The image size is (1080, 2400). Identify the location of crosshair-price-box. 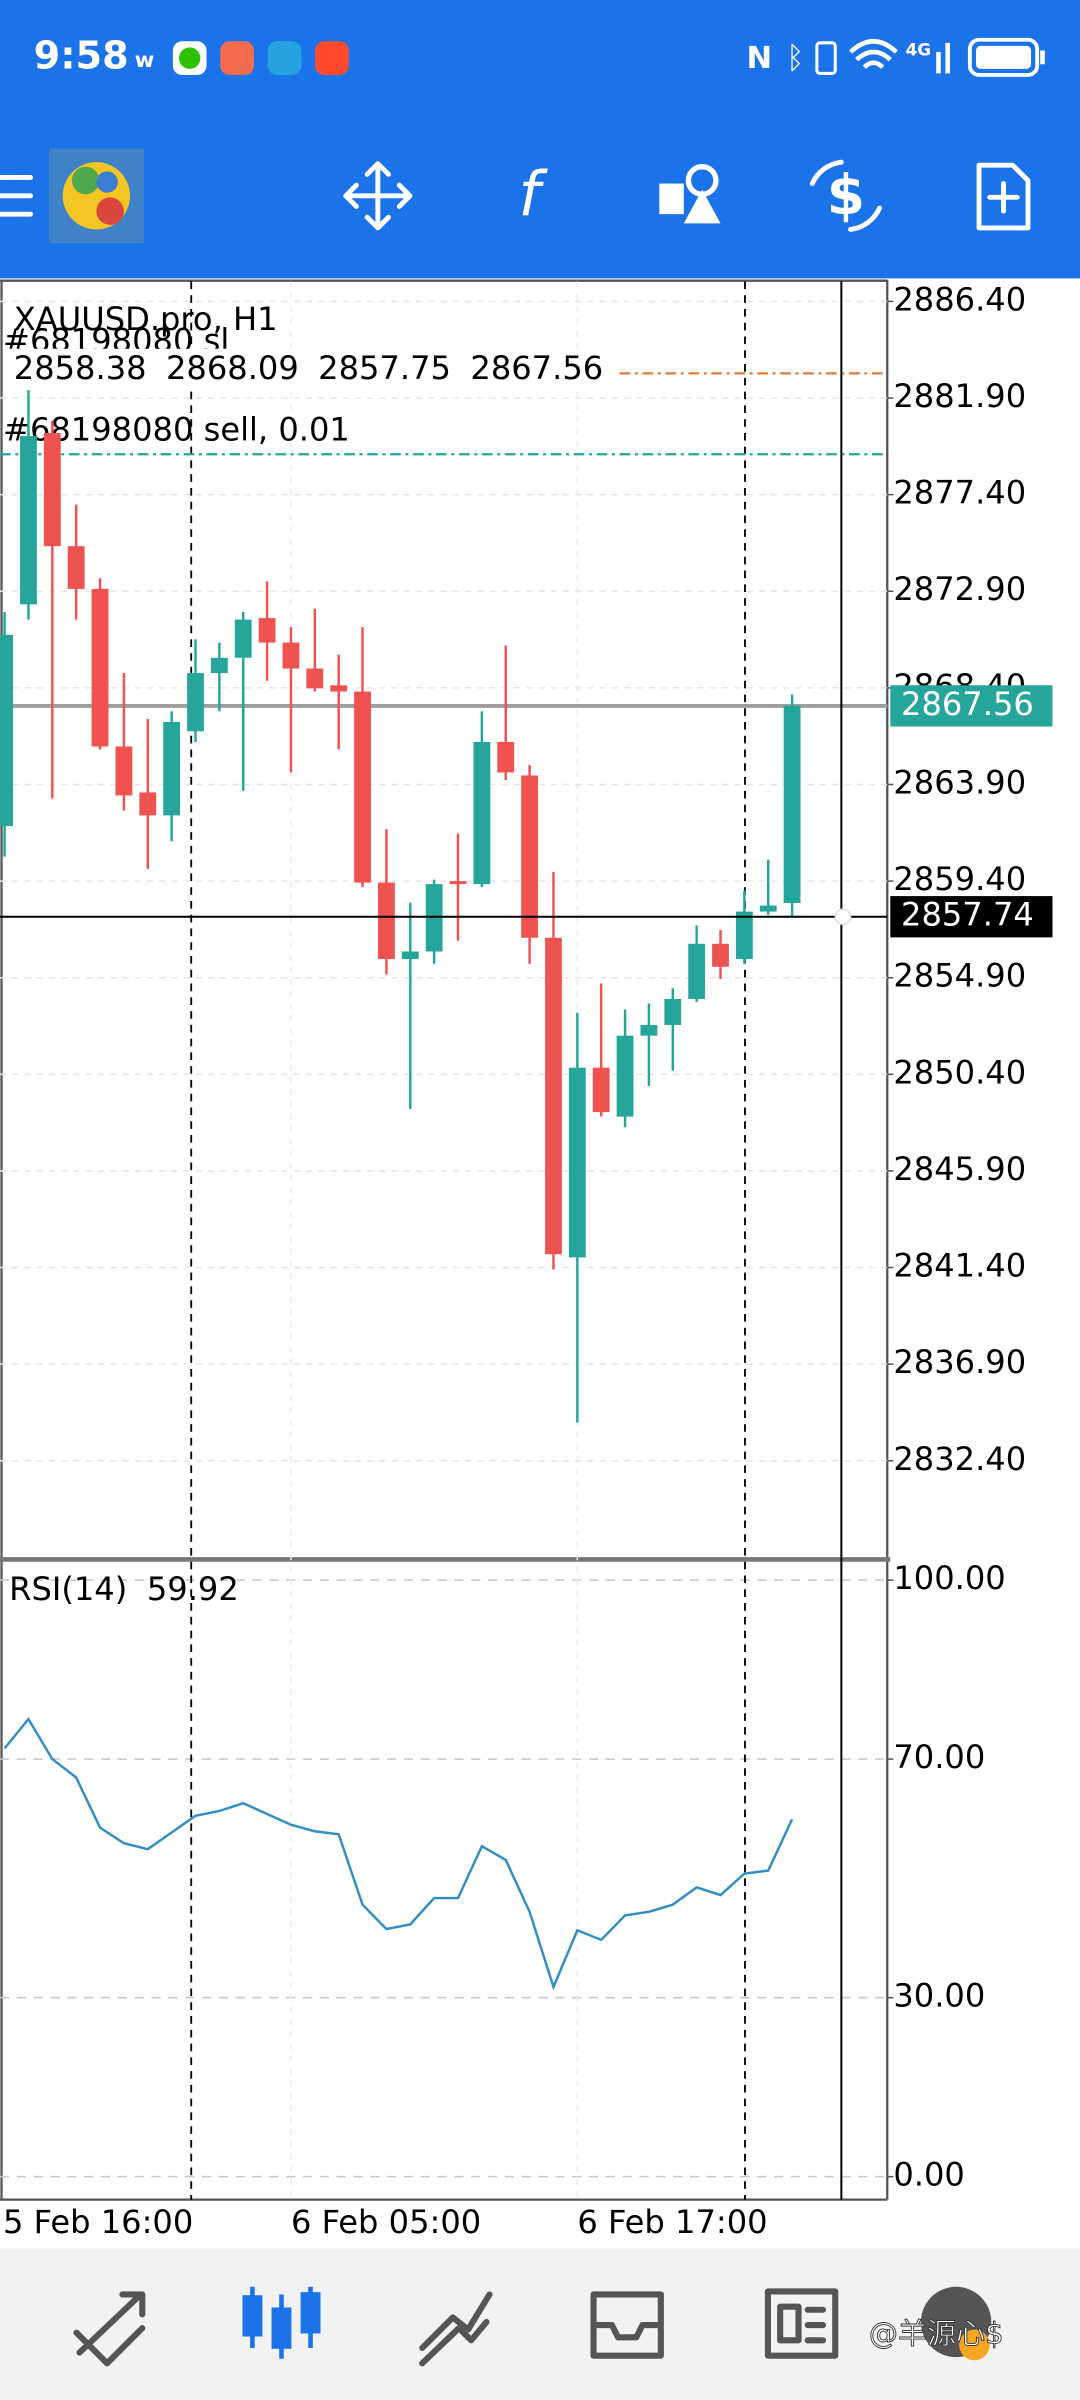
(971, 917).